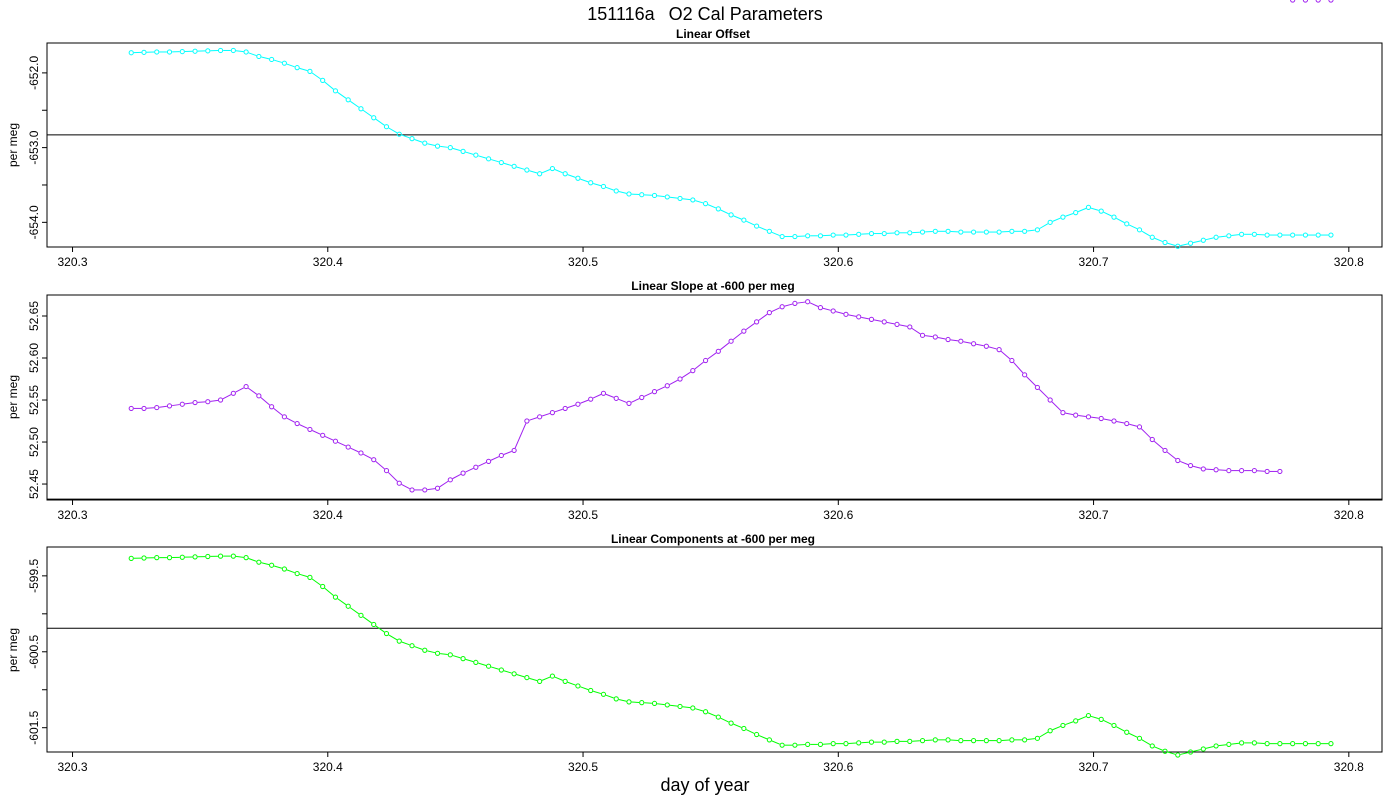 This screenshot has width=1400, height=800. I want to click on y-tick-label: -654.0, so click(34, 222).